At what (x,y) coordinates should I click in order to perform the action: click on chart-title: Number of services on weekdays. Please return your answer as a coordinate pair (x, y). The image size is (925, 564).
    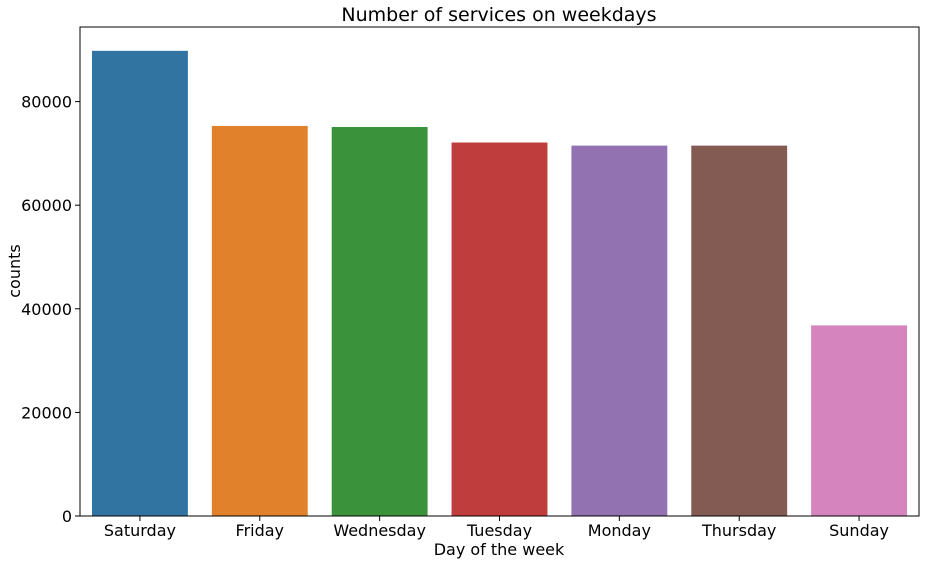
    Looking at the image, I should click on (498, 15).